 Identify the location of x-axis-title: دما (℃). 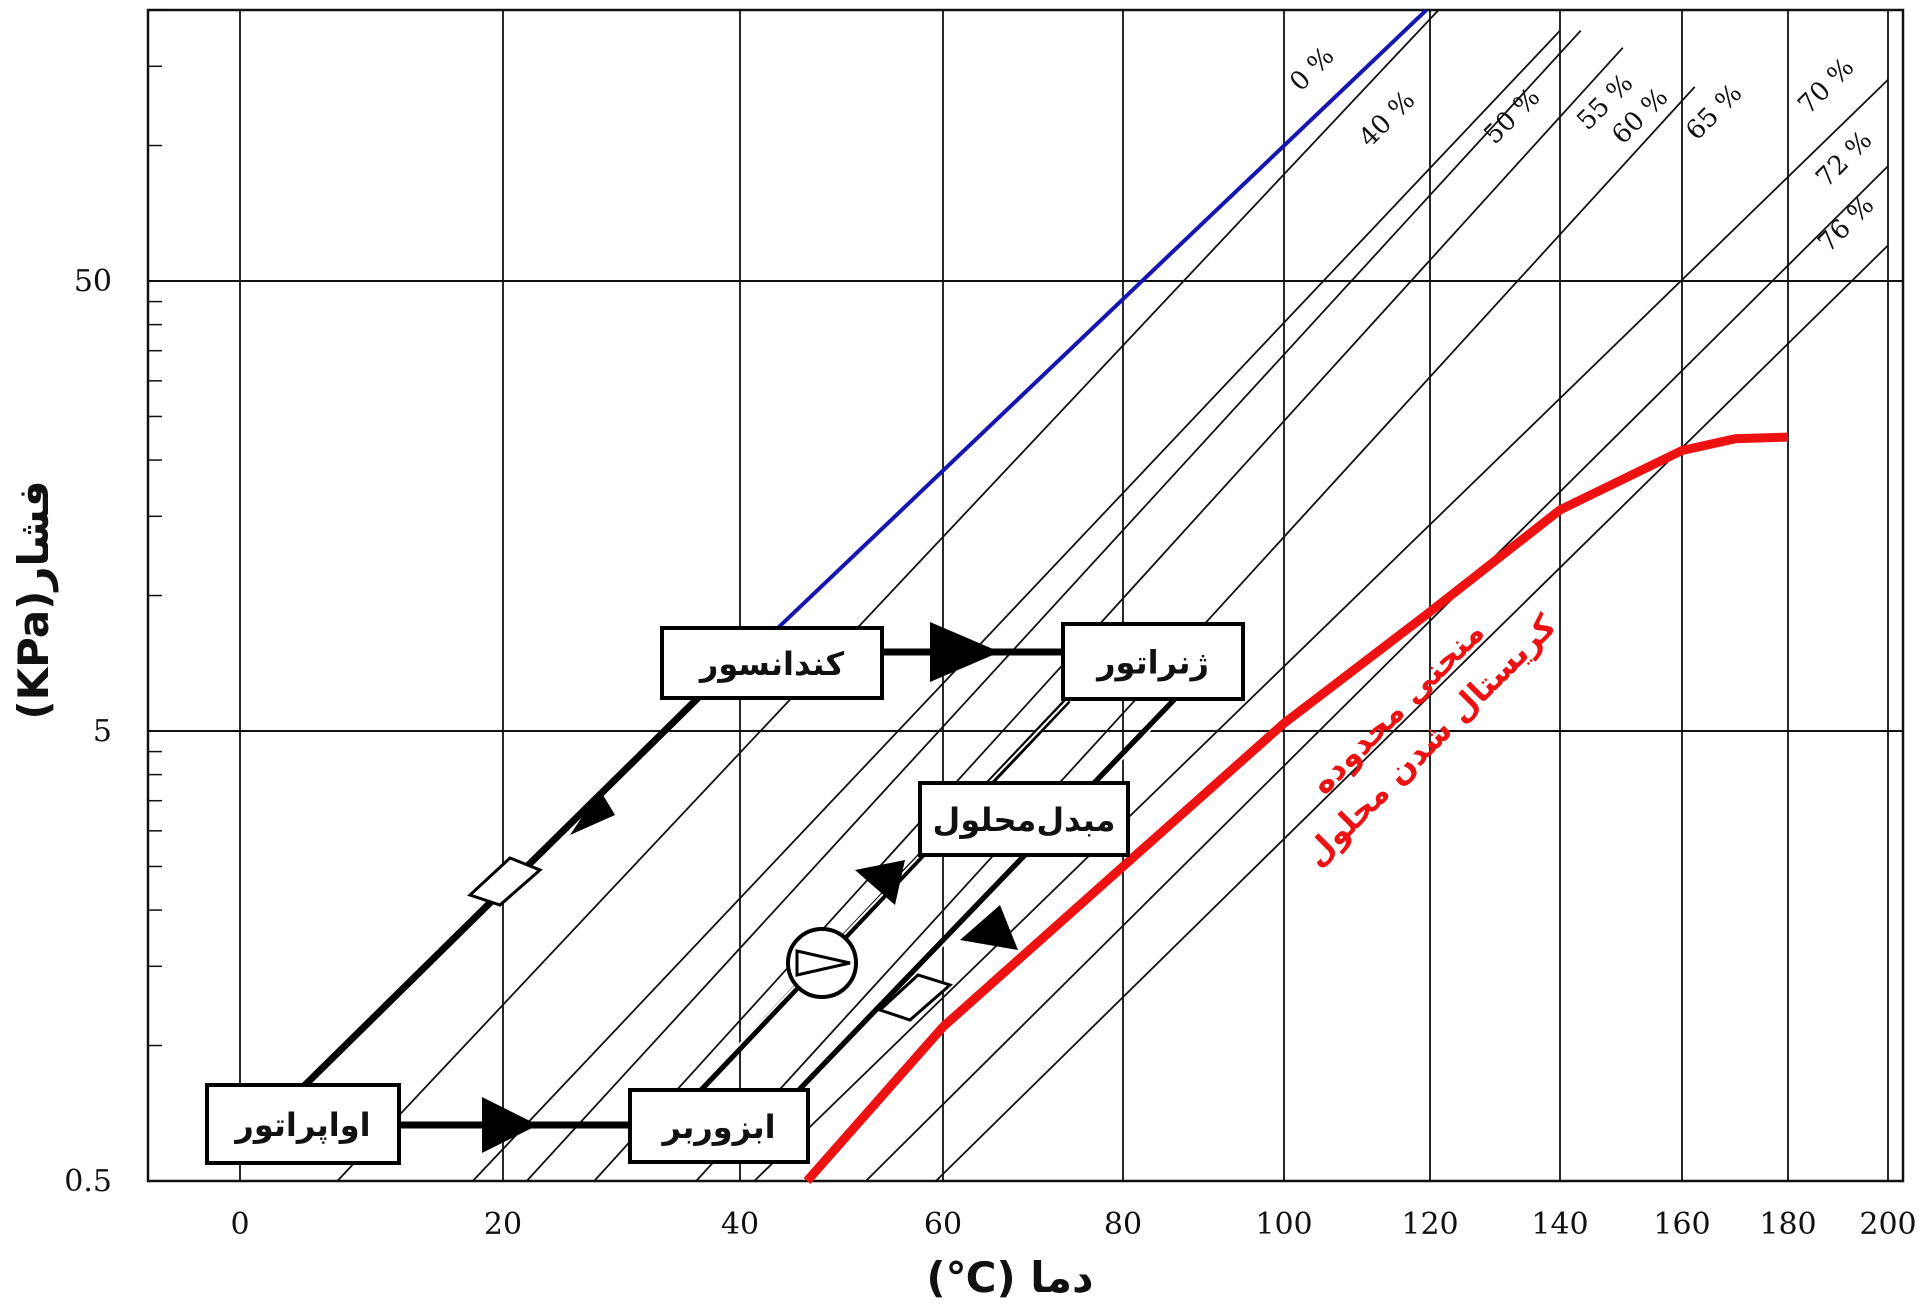
(1009, 1277).